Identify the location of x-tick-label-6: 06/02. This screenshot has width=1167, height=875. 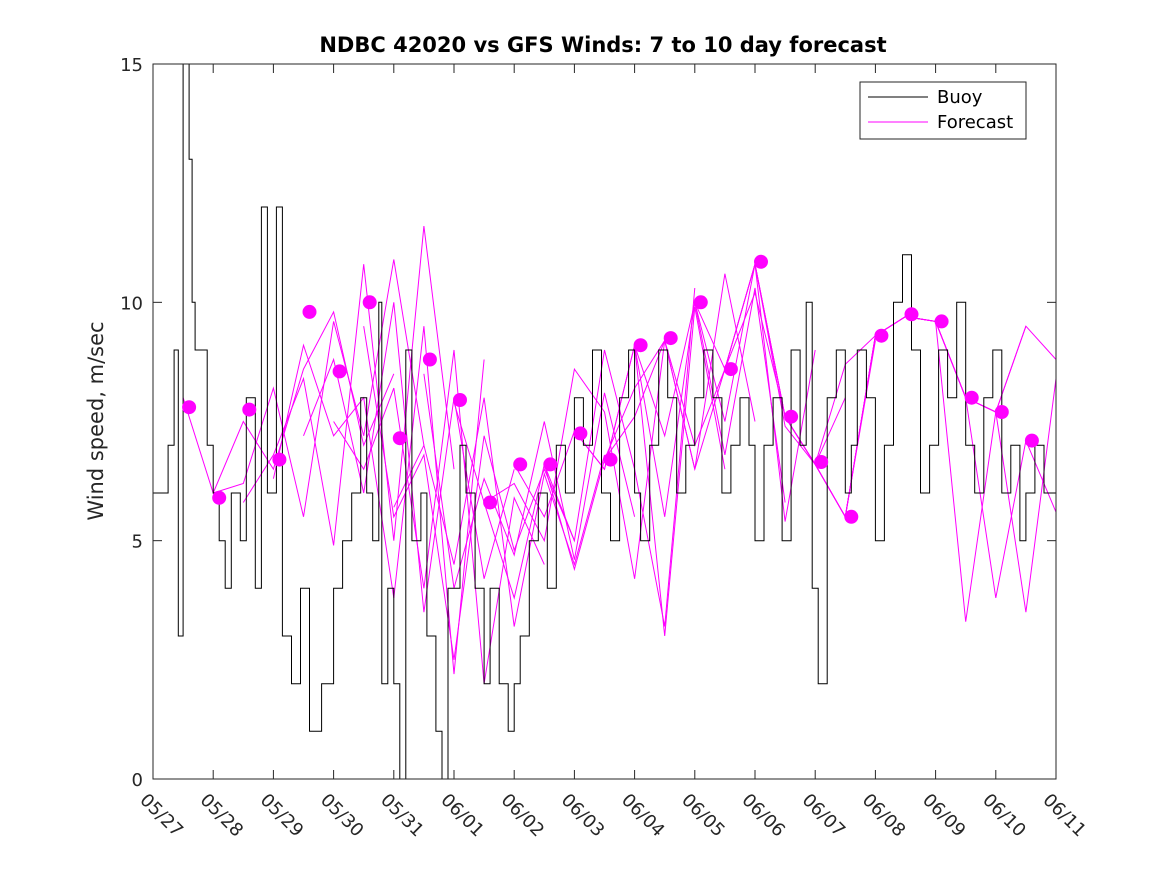
(523, 816).